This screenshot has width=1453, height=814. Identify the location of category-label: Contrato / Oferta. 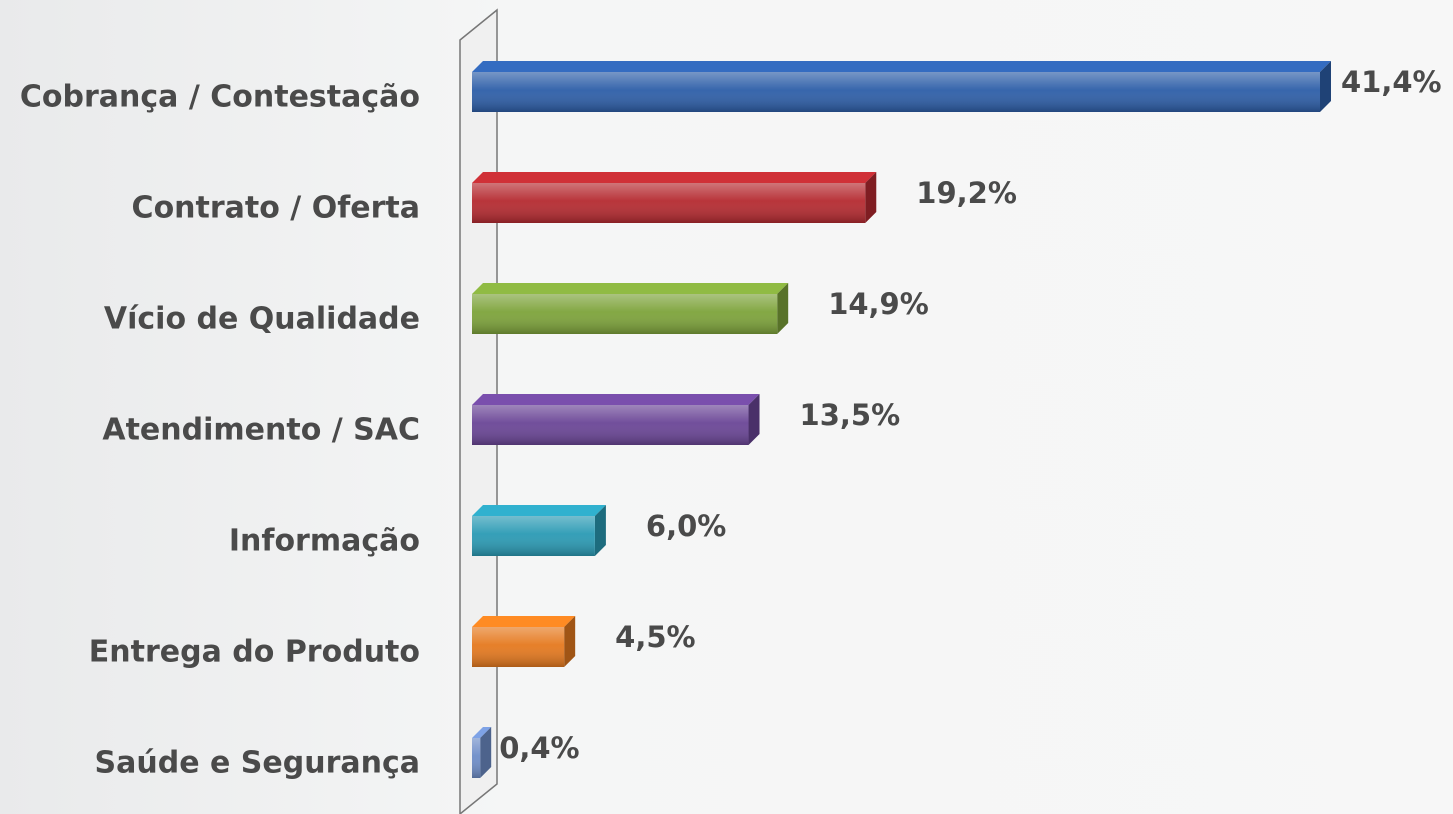
(276, 208).